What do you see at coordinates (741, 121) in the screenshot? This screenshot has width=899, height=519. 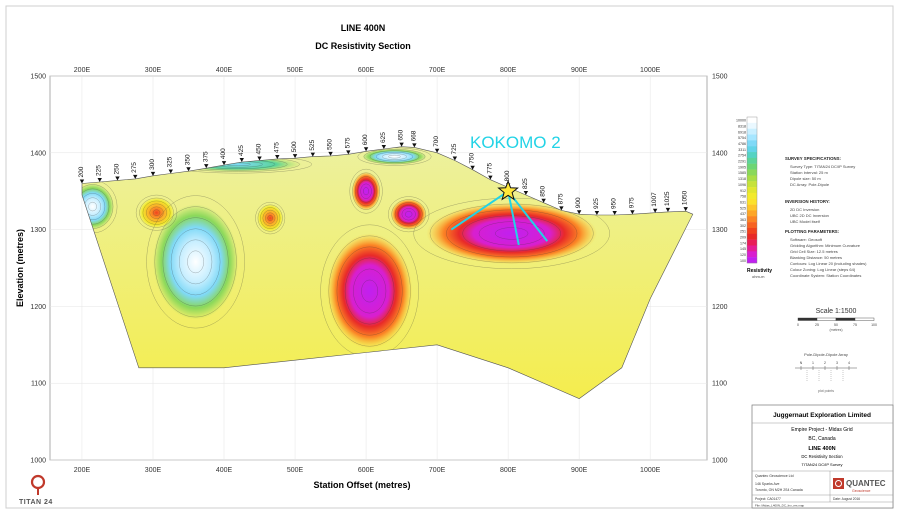 I see `color-scale-value: 10000` at bounding box center [741, 121].